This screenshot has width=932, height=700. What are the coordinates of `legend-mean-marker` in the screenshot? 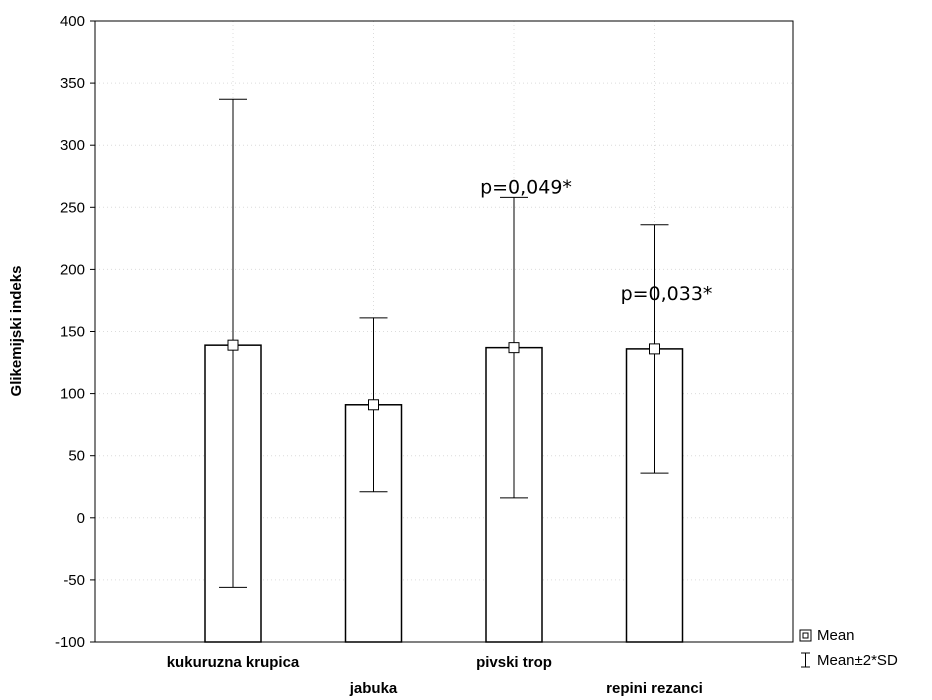 It's located at (805, 635).